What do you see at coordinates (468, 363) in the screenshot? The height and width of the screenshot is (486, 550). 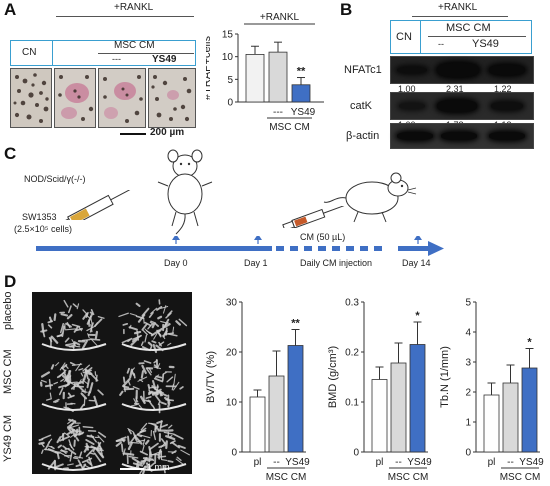 I see `y-tick-label: 3` at bounding box center [468, 363].